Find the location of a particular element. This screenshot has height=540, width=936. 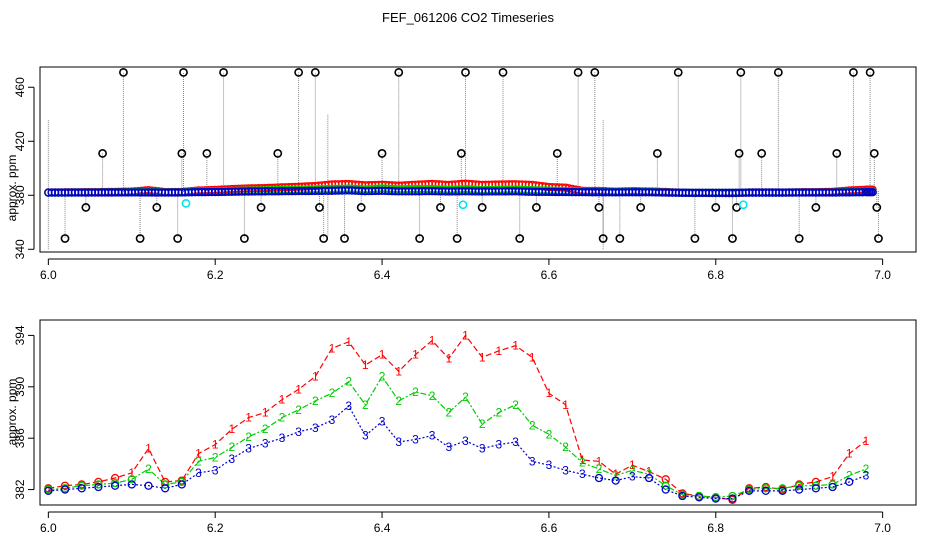

bottom-x-axis: 6.0 6.2 6.4 6.6 6.8 7.0 is located at coordinates (465, 523).